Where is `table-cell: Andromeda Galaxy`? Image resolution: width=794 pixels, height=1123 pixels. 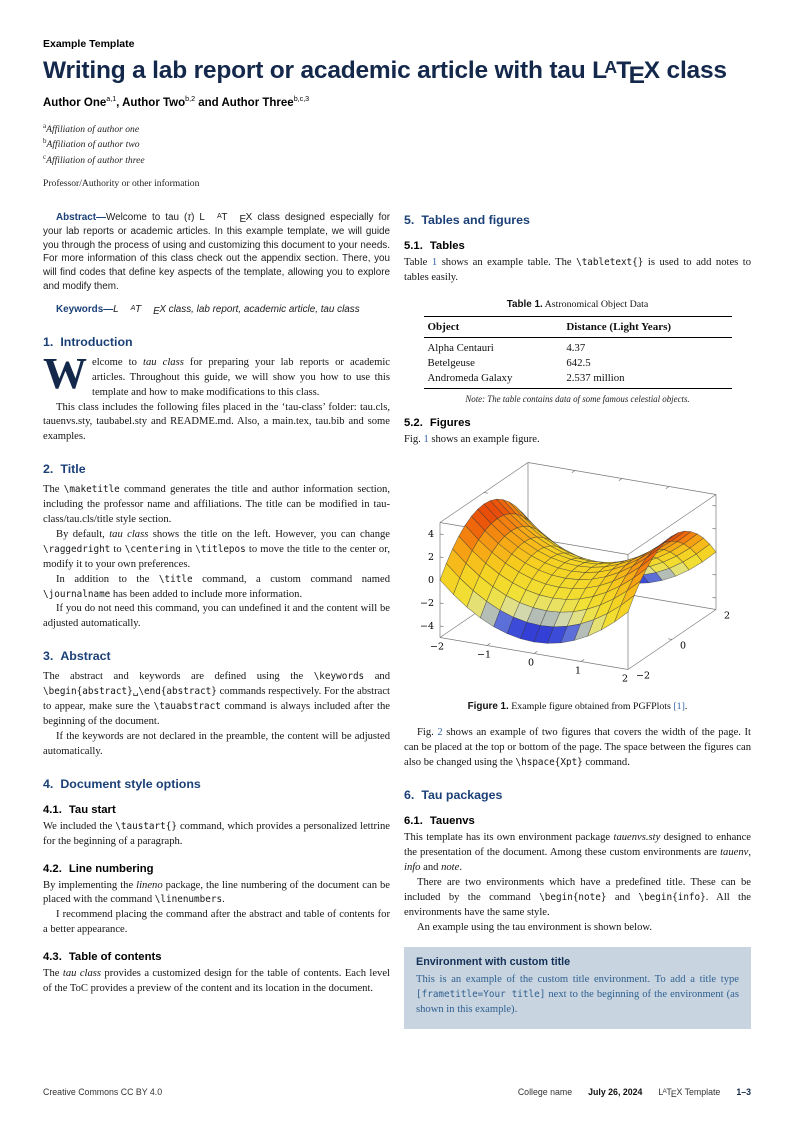
table-cell: Andromeda Galaxy is located at coordinates (470, 378).